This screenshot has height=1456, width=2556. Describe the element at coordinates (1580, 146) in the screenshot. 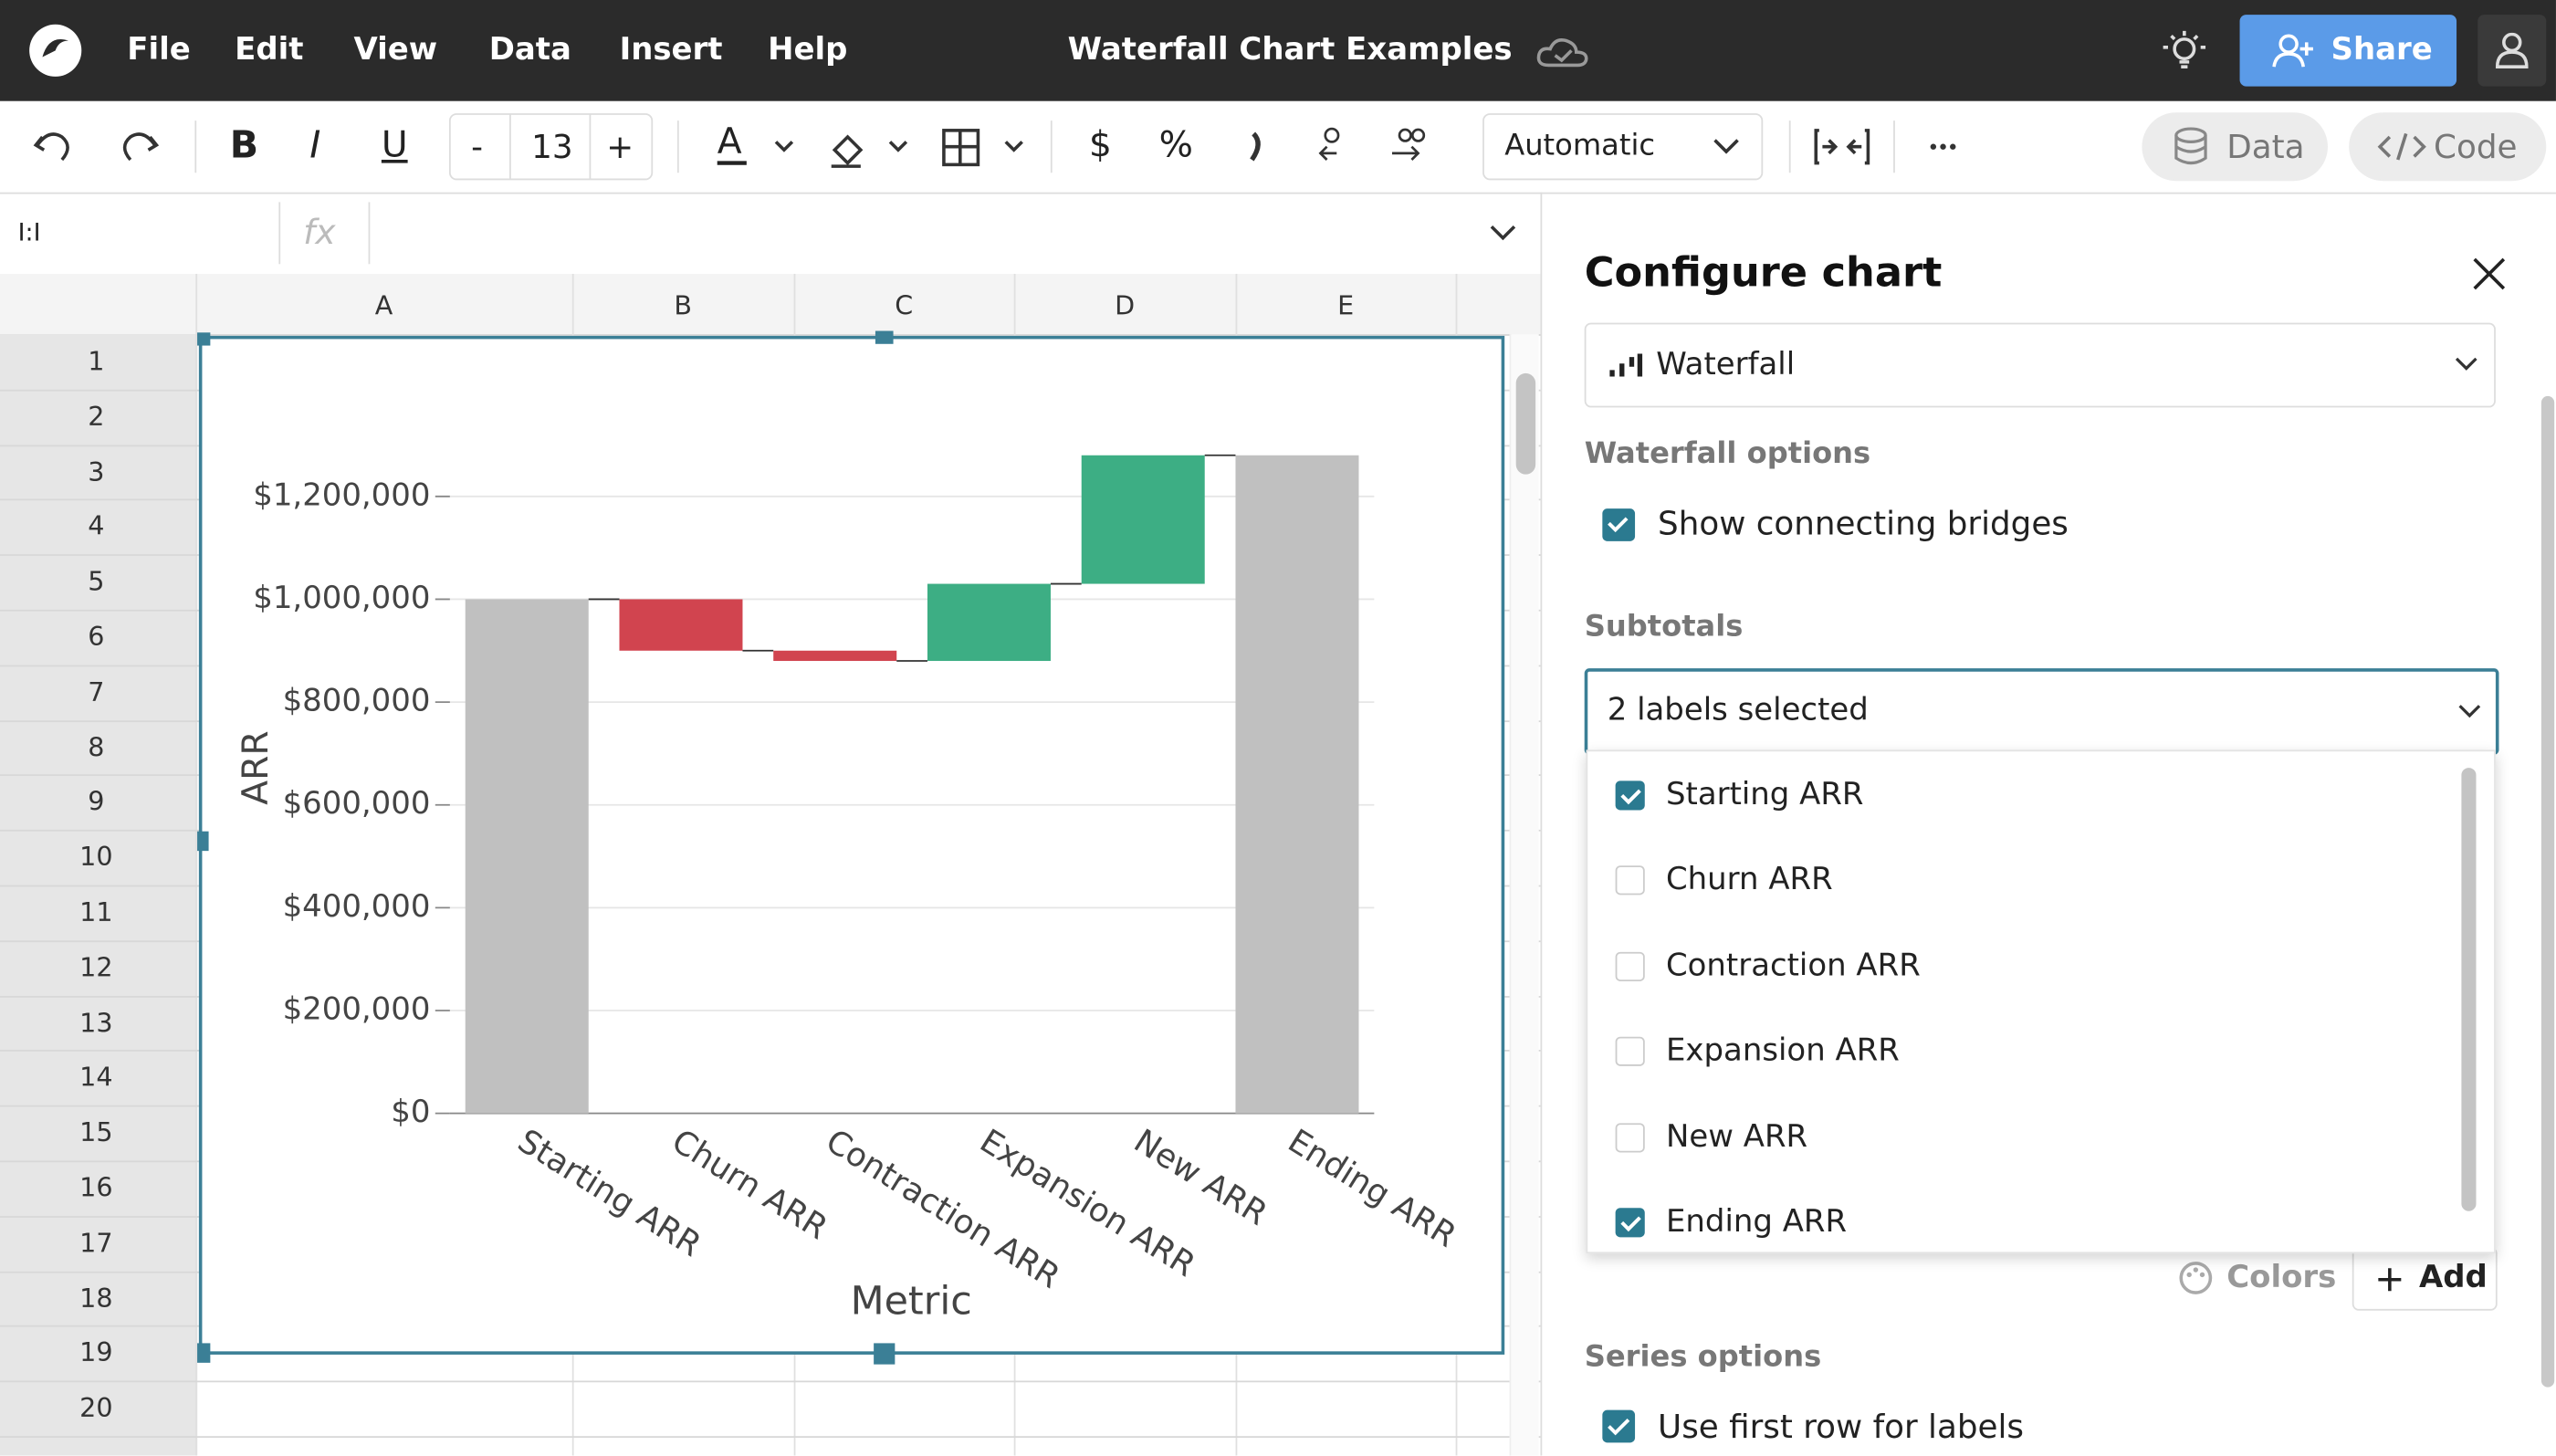

I see `format-select: Automatic` at that location.